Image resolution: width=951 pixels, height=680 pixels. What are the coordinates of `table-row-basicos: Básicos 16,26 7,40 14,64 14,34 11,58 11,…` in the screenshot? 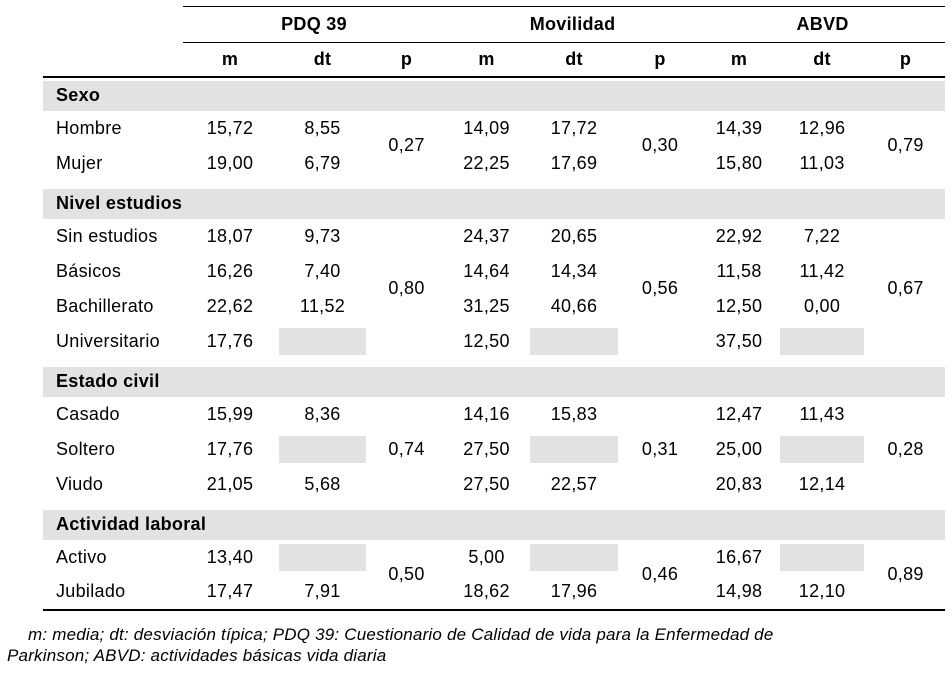 It's located at (494, 271).